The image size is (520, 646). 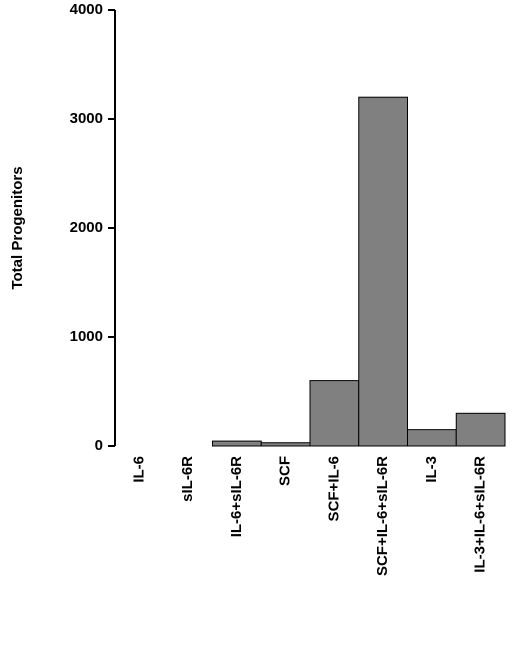 I want to click on y-tick-label: 3000, so click(x=86, y=118).